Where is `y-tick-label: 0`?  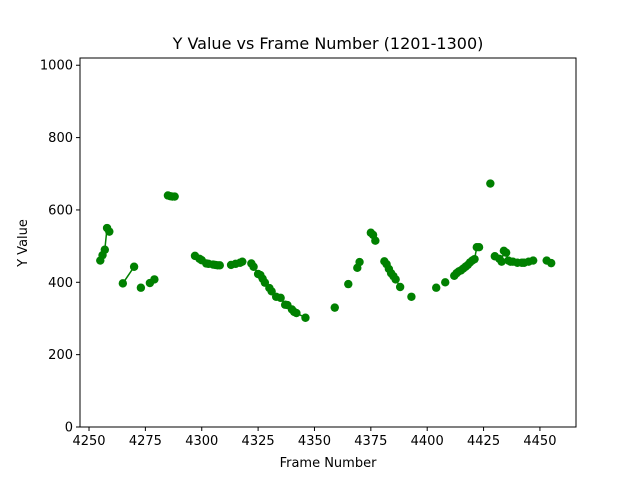 y-tick-label: 0 is located at coordinates (69, 428).